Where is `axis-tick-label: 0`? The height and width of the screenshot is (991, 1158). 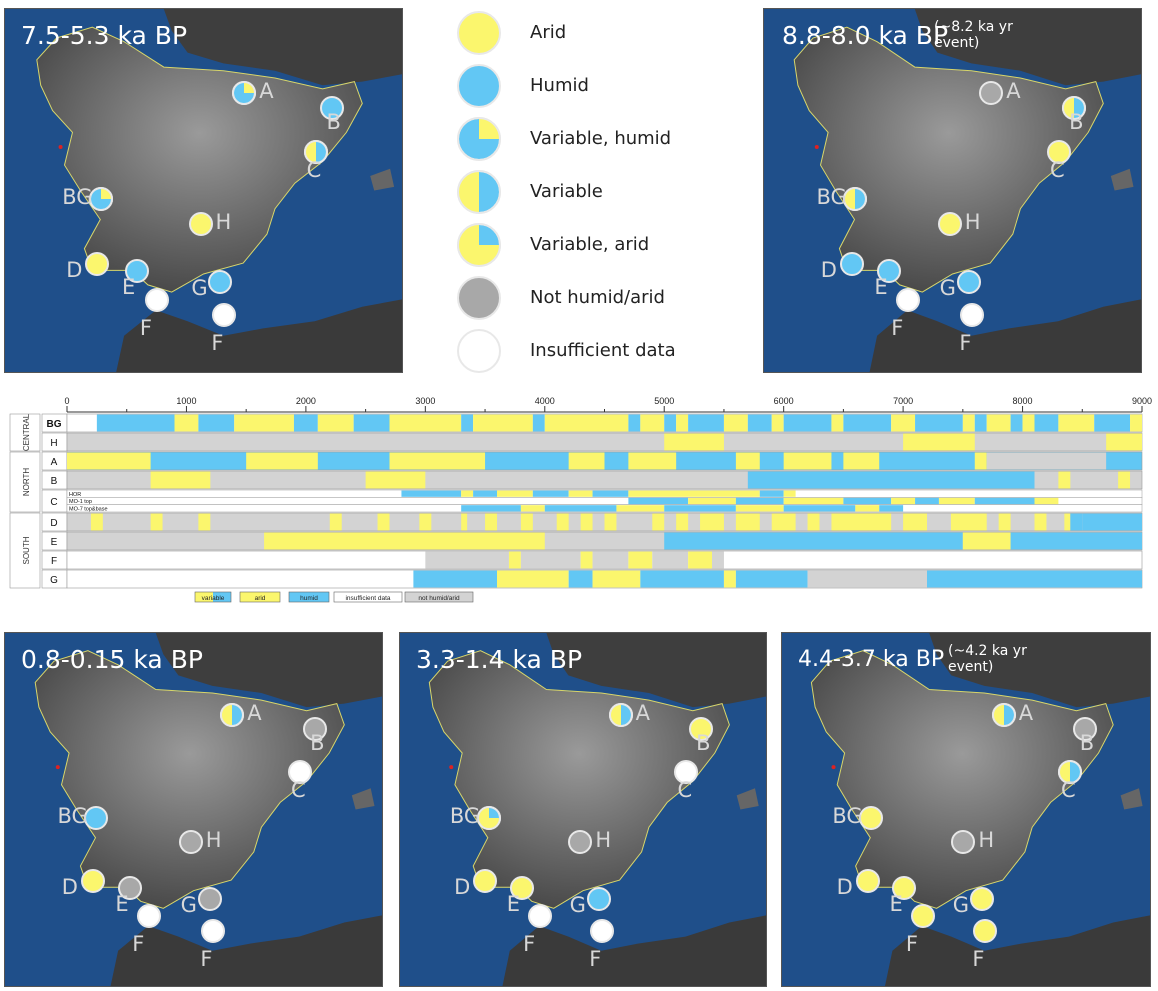
axis-tick-label: 0 is located at coordinates (66, 401).